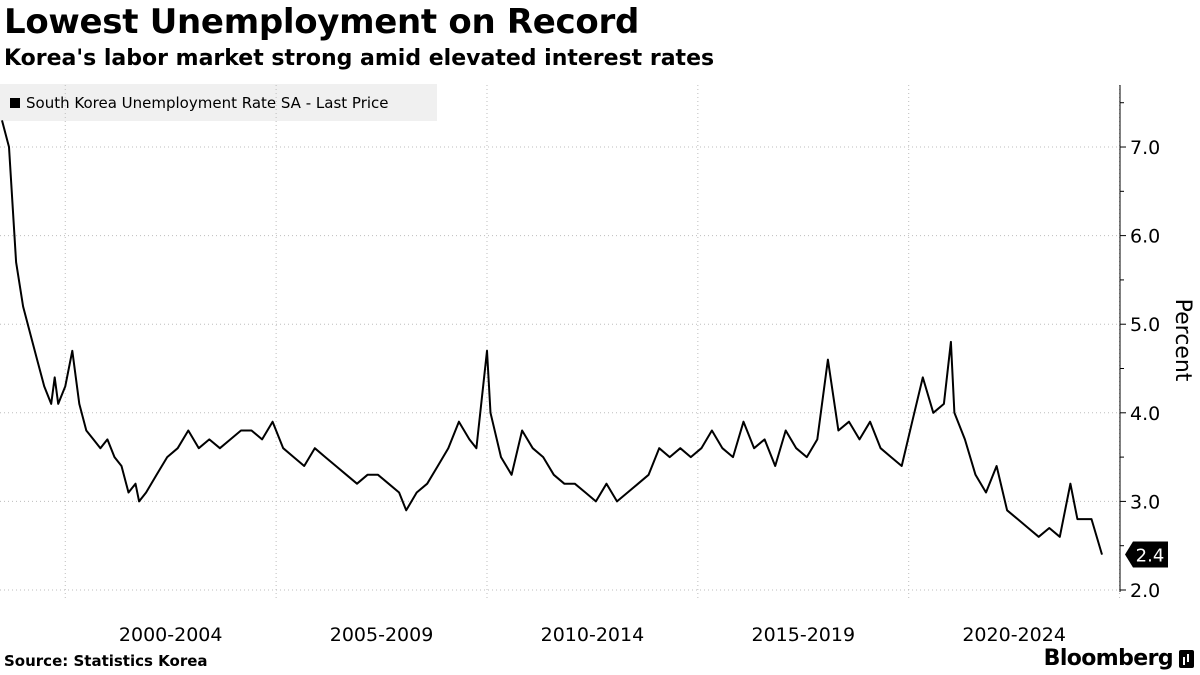  I want to click on y-tick-label: 2.0, so click(1145, 591).